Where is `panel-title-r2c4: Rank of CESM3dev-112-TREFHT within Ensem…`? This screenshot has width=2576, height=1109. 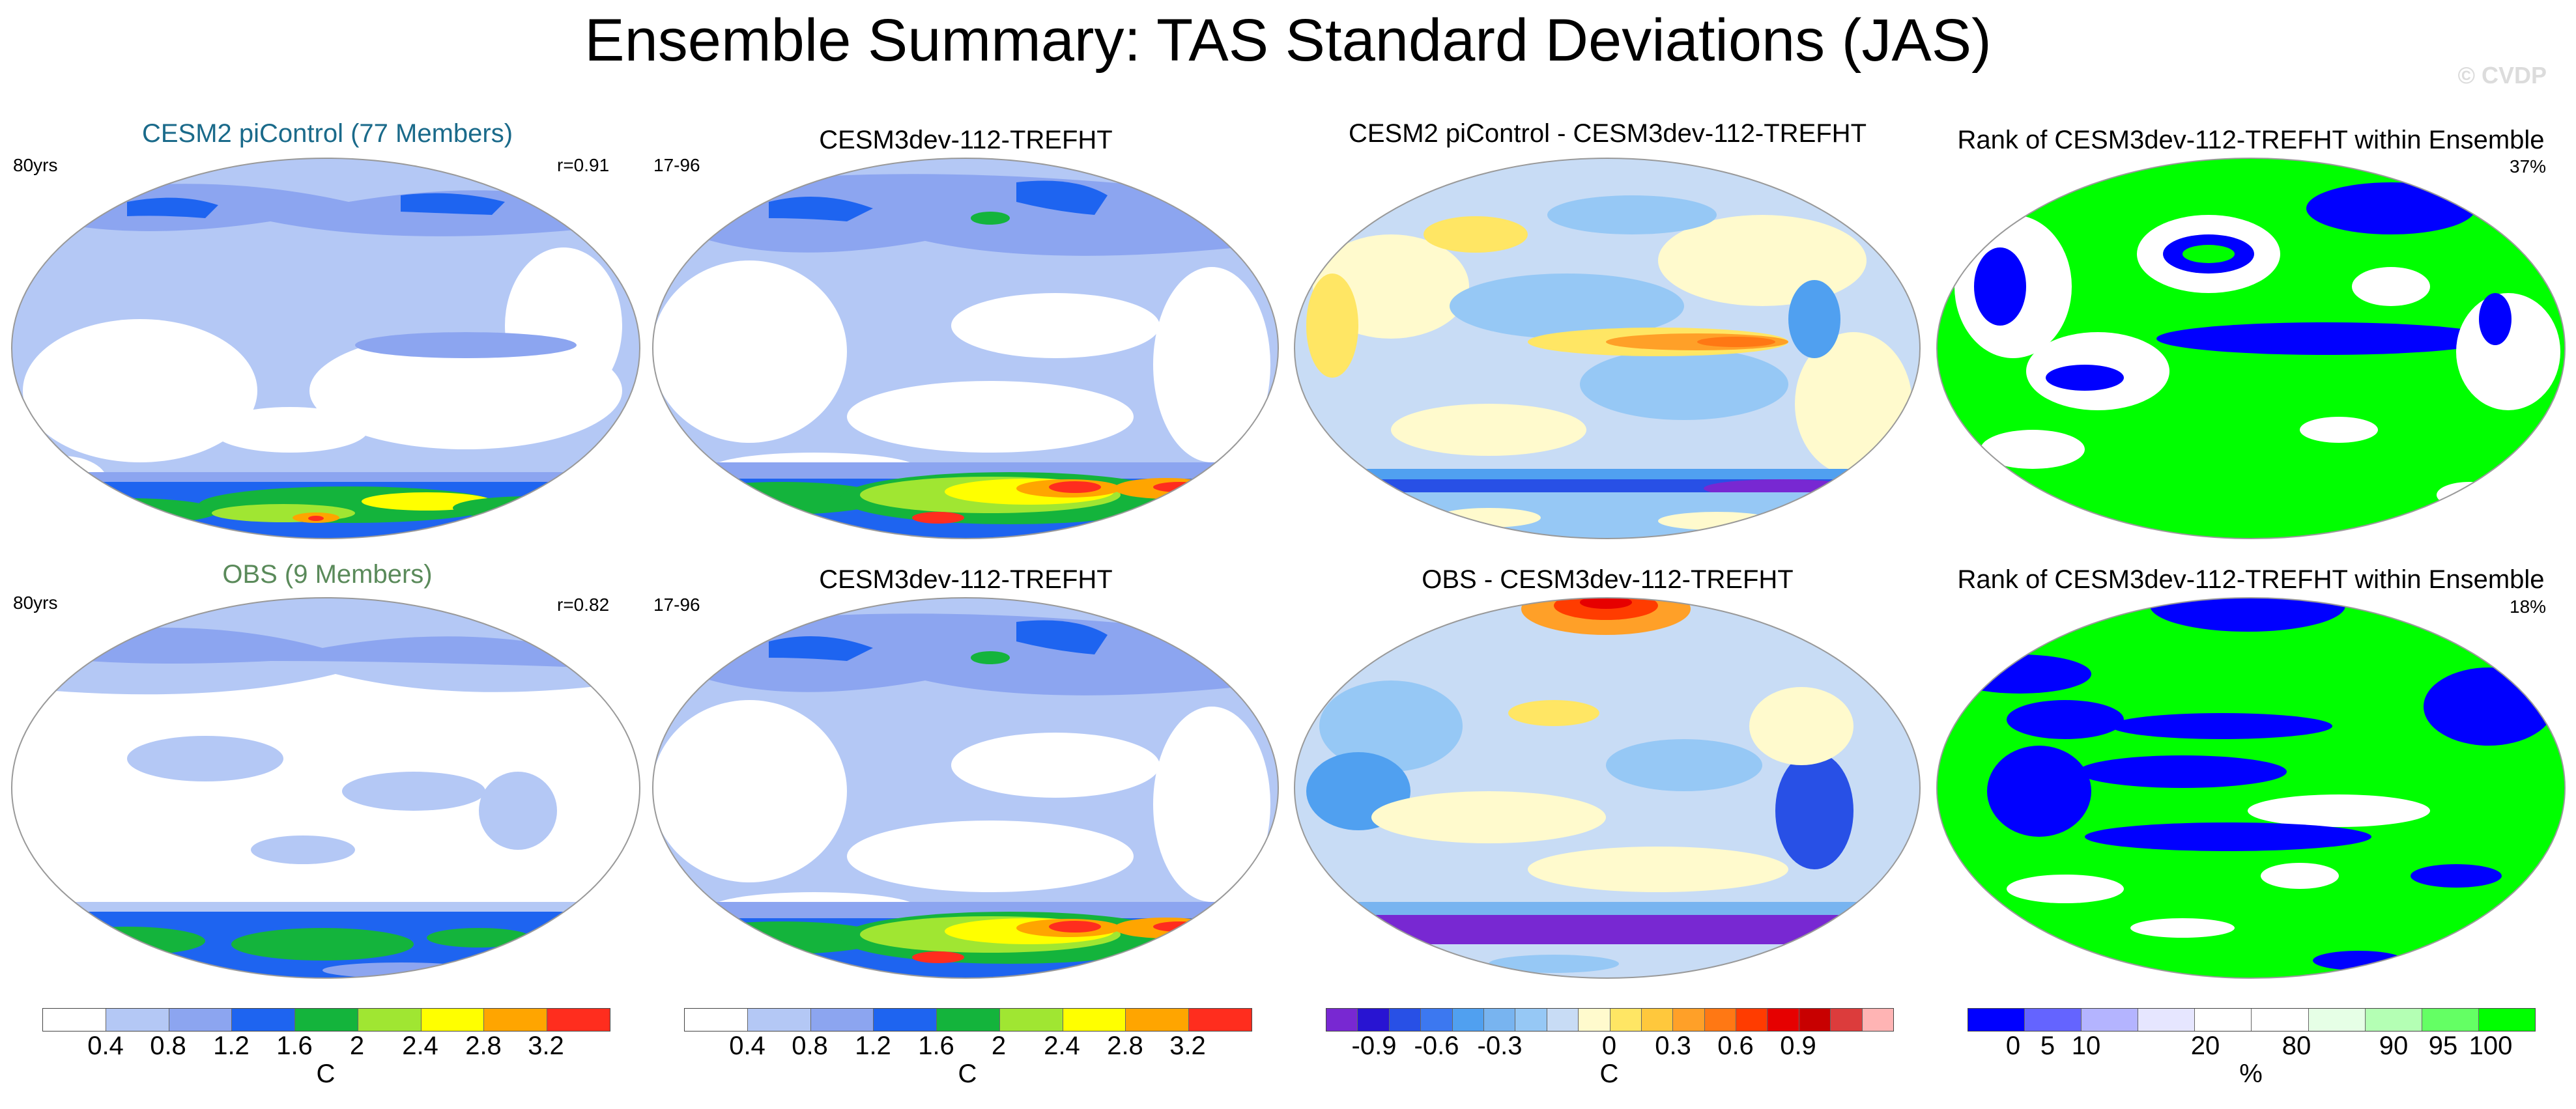
panel-title-r2c4: Rank of CESM3dev-112-TREFHT within Ensem… is located at coordinates (2251, 580).